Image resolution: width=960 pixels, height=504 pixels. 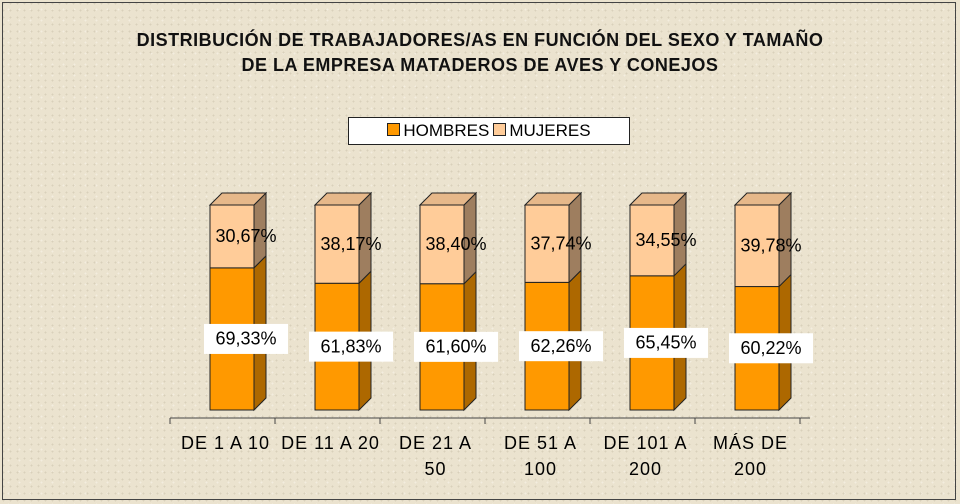 What do you see at coordinates (540, 456) in the screenshot?
I see `x-tick-label: DE 51 A 100` at bounding box center [540, 456].